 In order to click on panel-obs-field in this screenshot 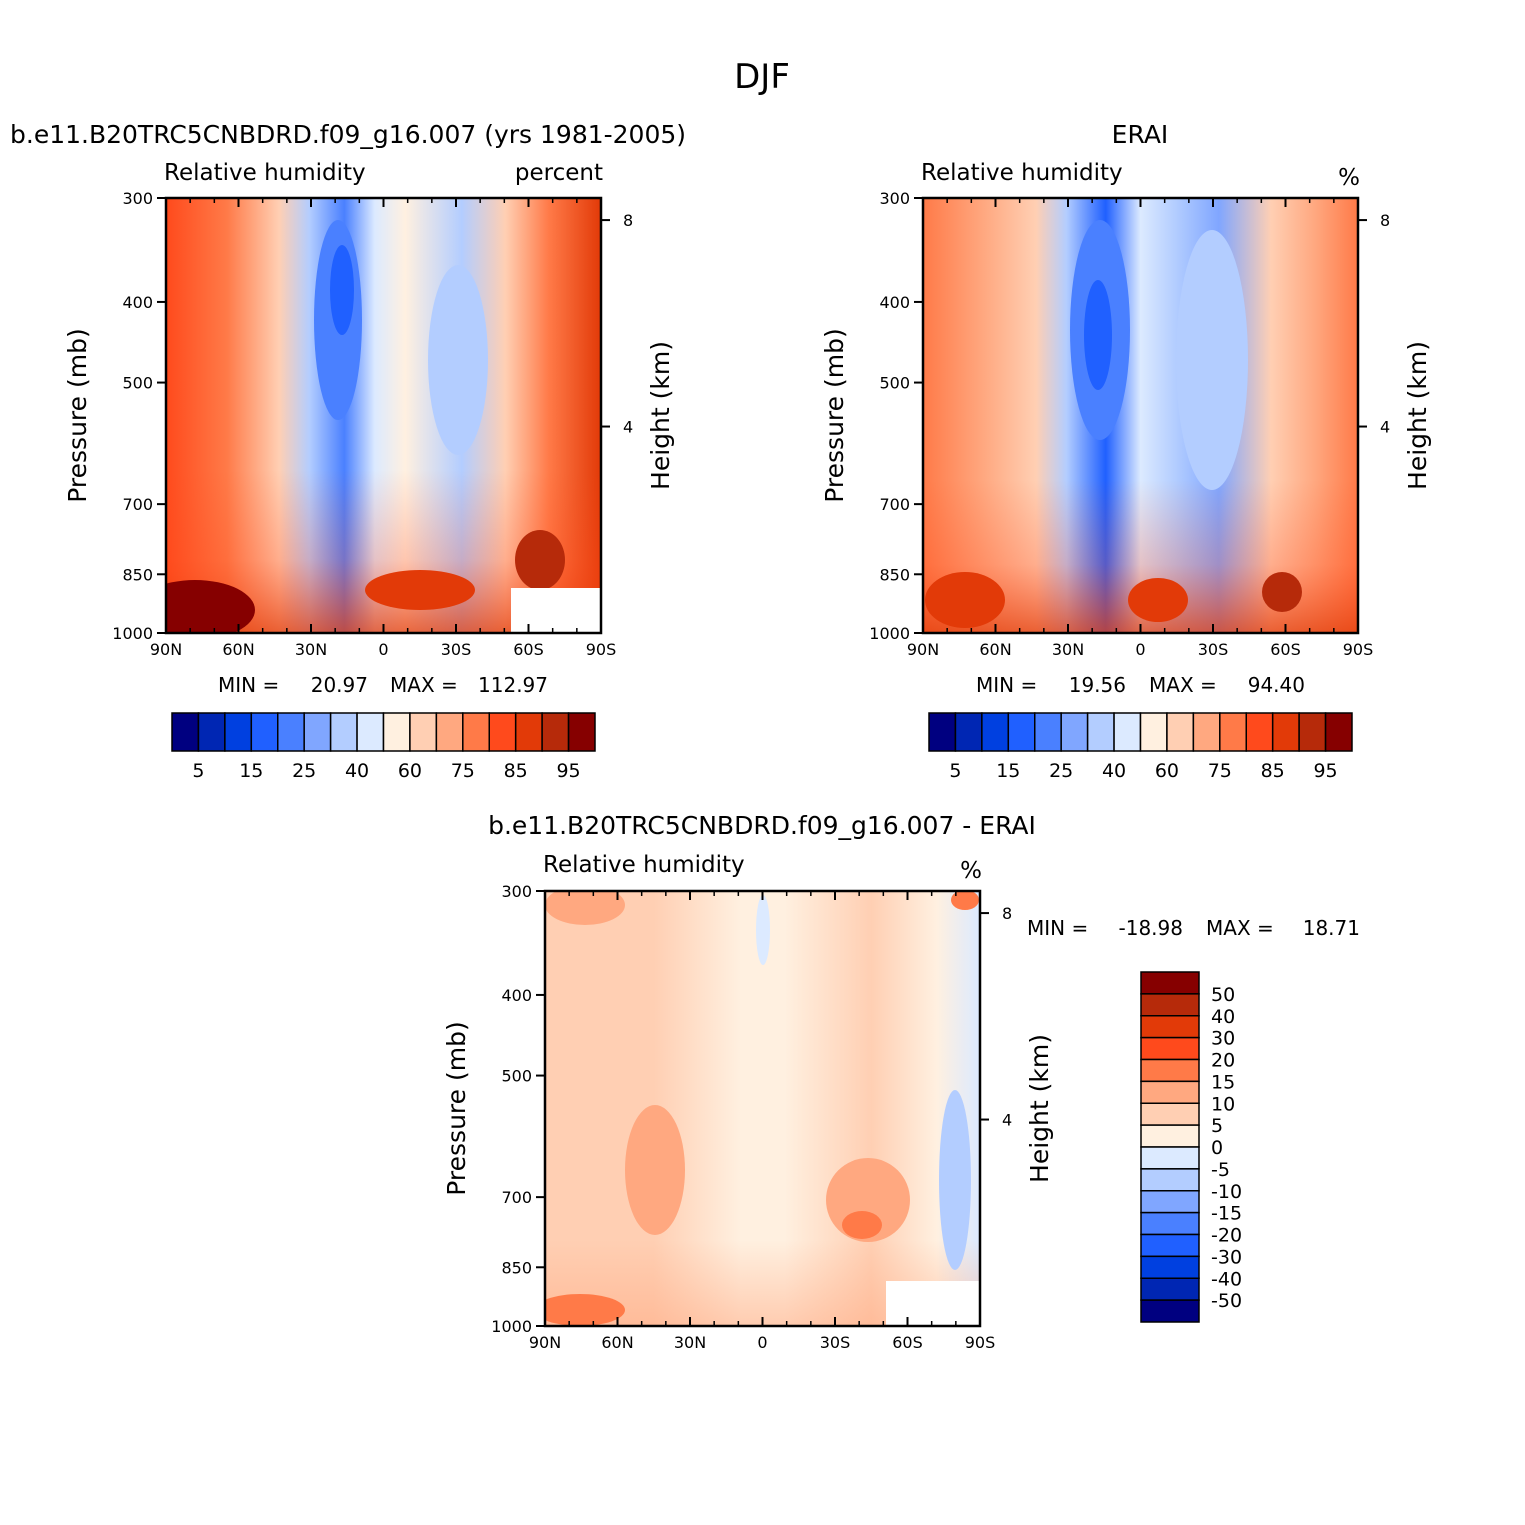, I will do `click(1140, 415)`.